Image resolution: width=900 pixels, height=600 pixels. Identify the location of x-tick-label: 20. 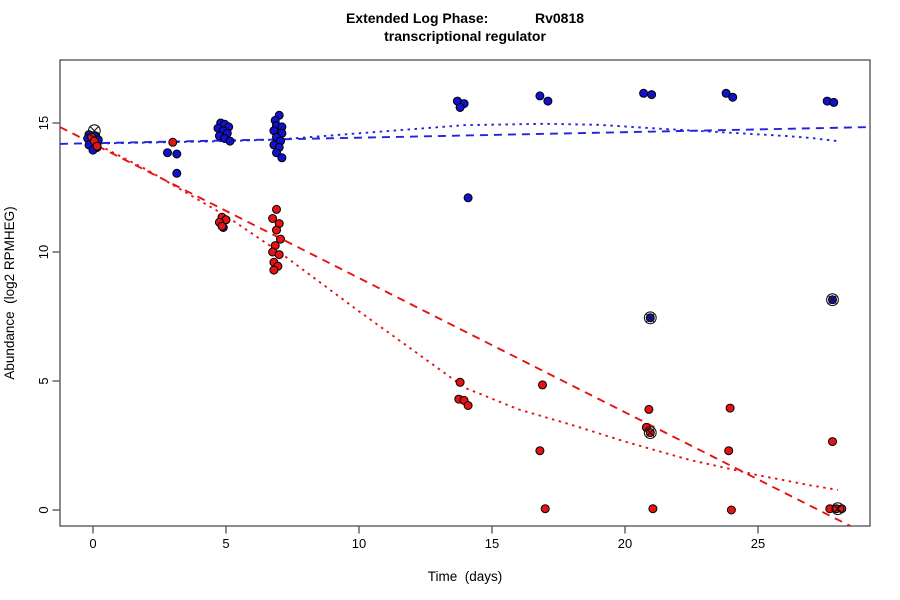
(625, 543).